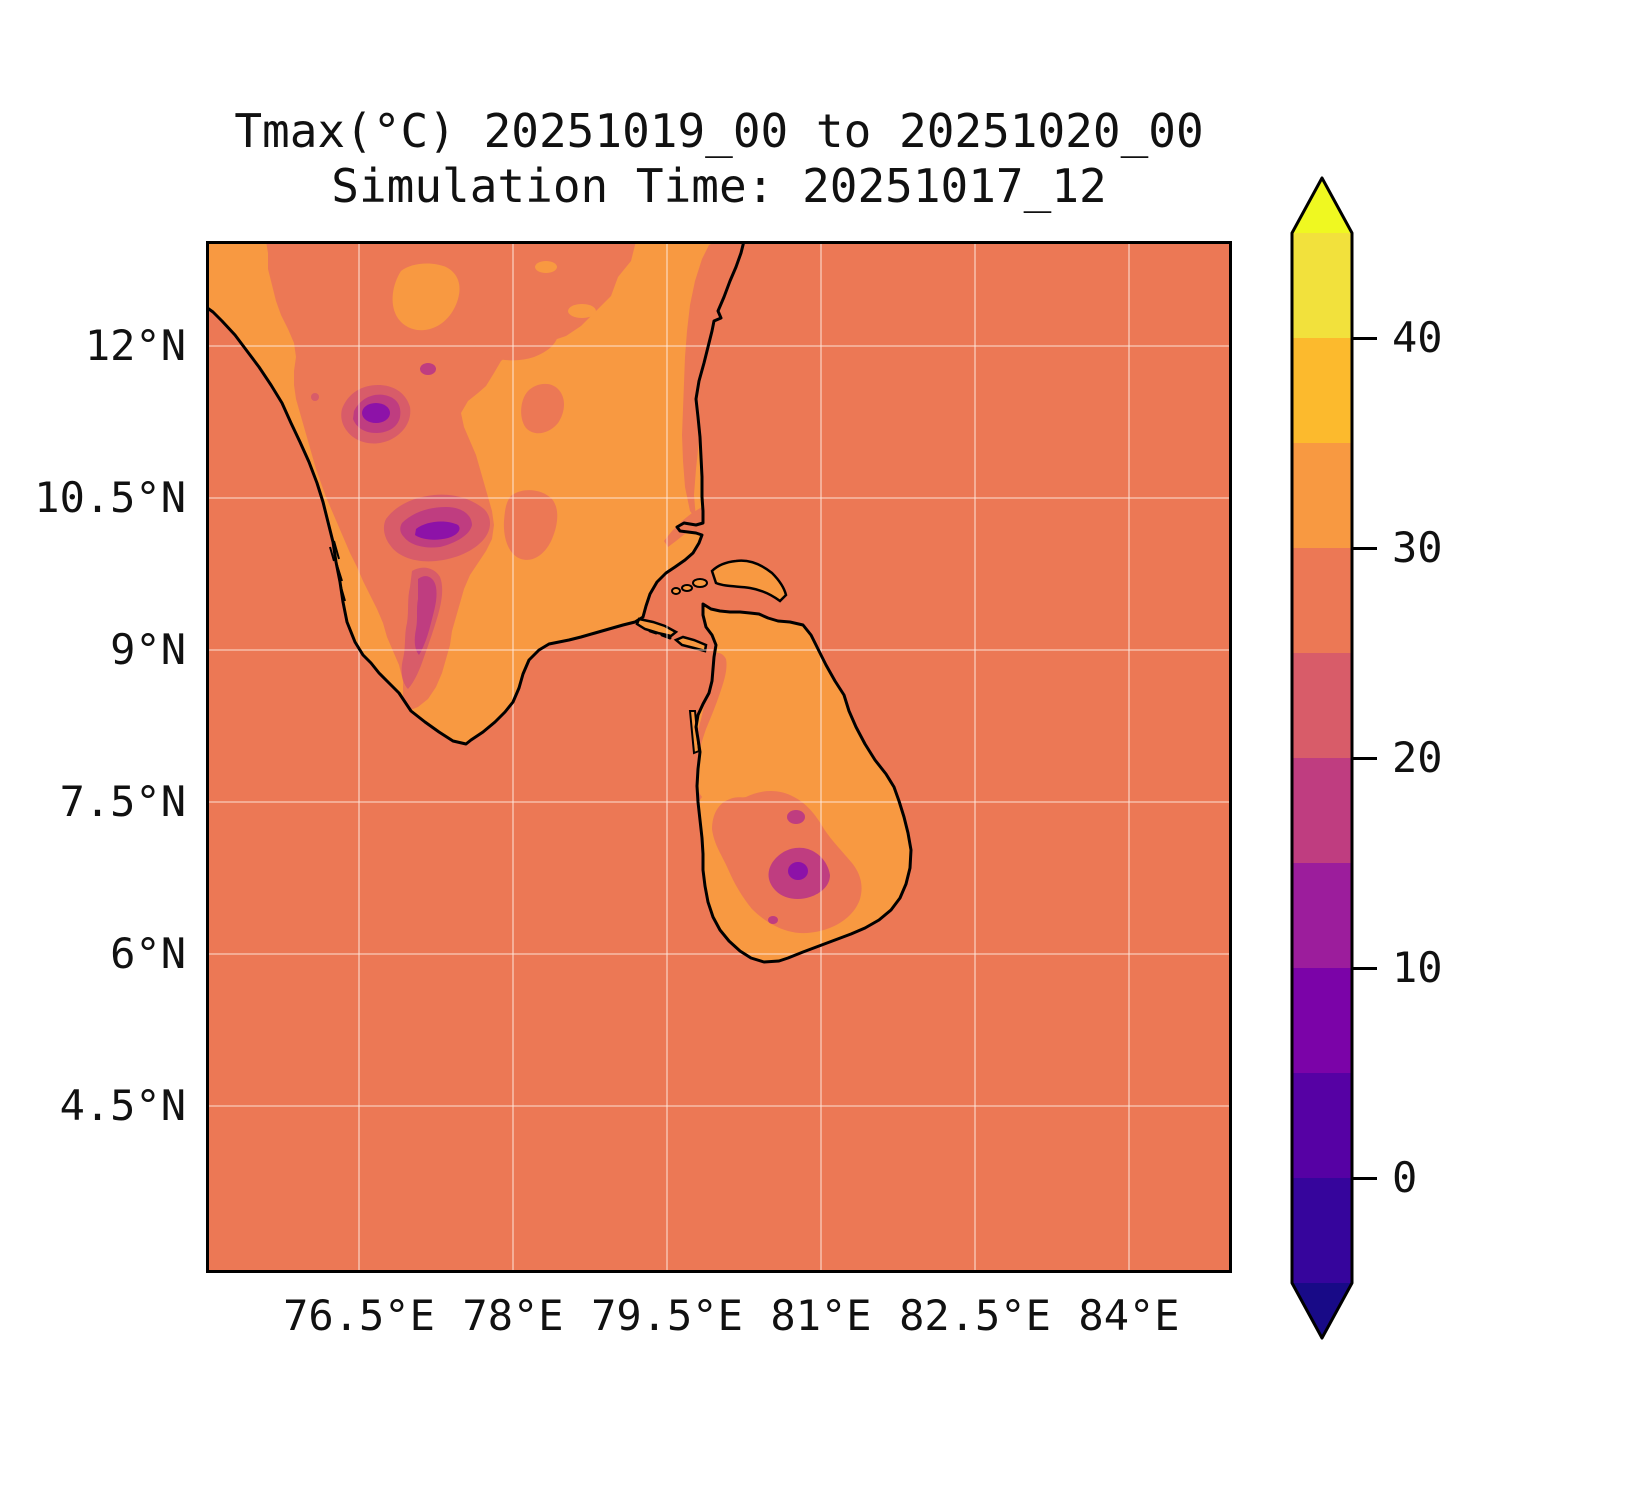 The width and height of the screenshot is (1650, 1500). What do you see at coordinates (513, 1315) in the screenshot?
I see `x-tick-label-78e: 78°E` at bounding box center [513, 1315].